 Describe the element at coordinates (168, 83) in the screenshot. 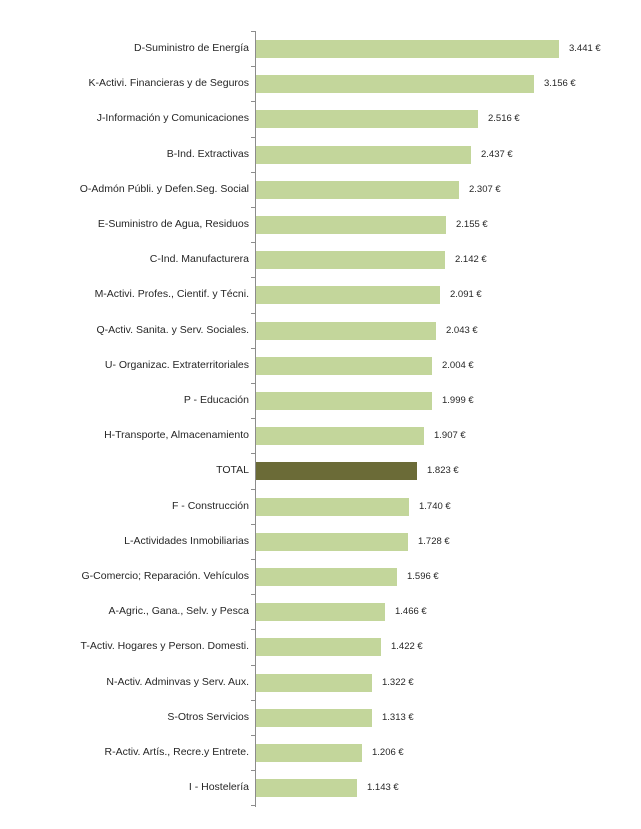

I see `category-label: K-Activi. Financieras y de Seguros` at that location.